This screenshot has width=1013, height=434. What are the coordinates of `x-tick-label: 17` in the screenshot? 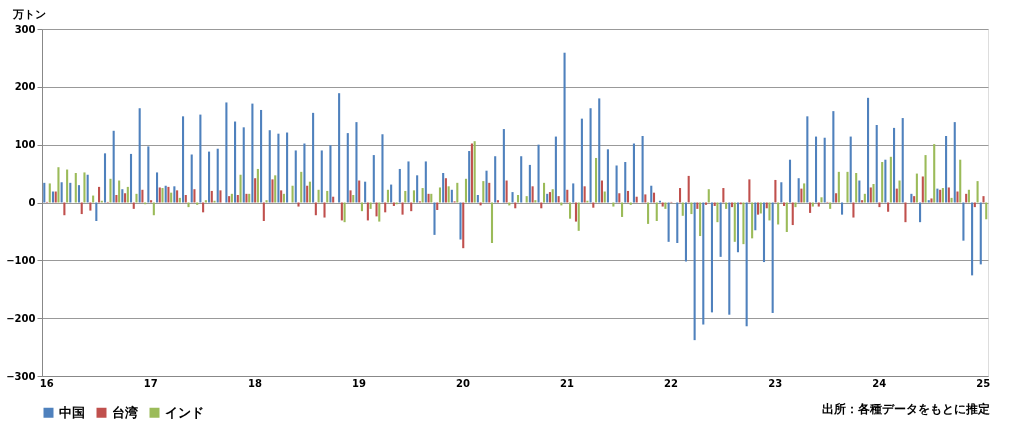 It's located at (150, 383).